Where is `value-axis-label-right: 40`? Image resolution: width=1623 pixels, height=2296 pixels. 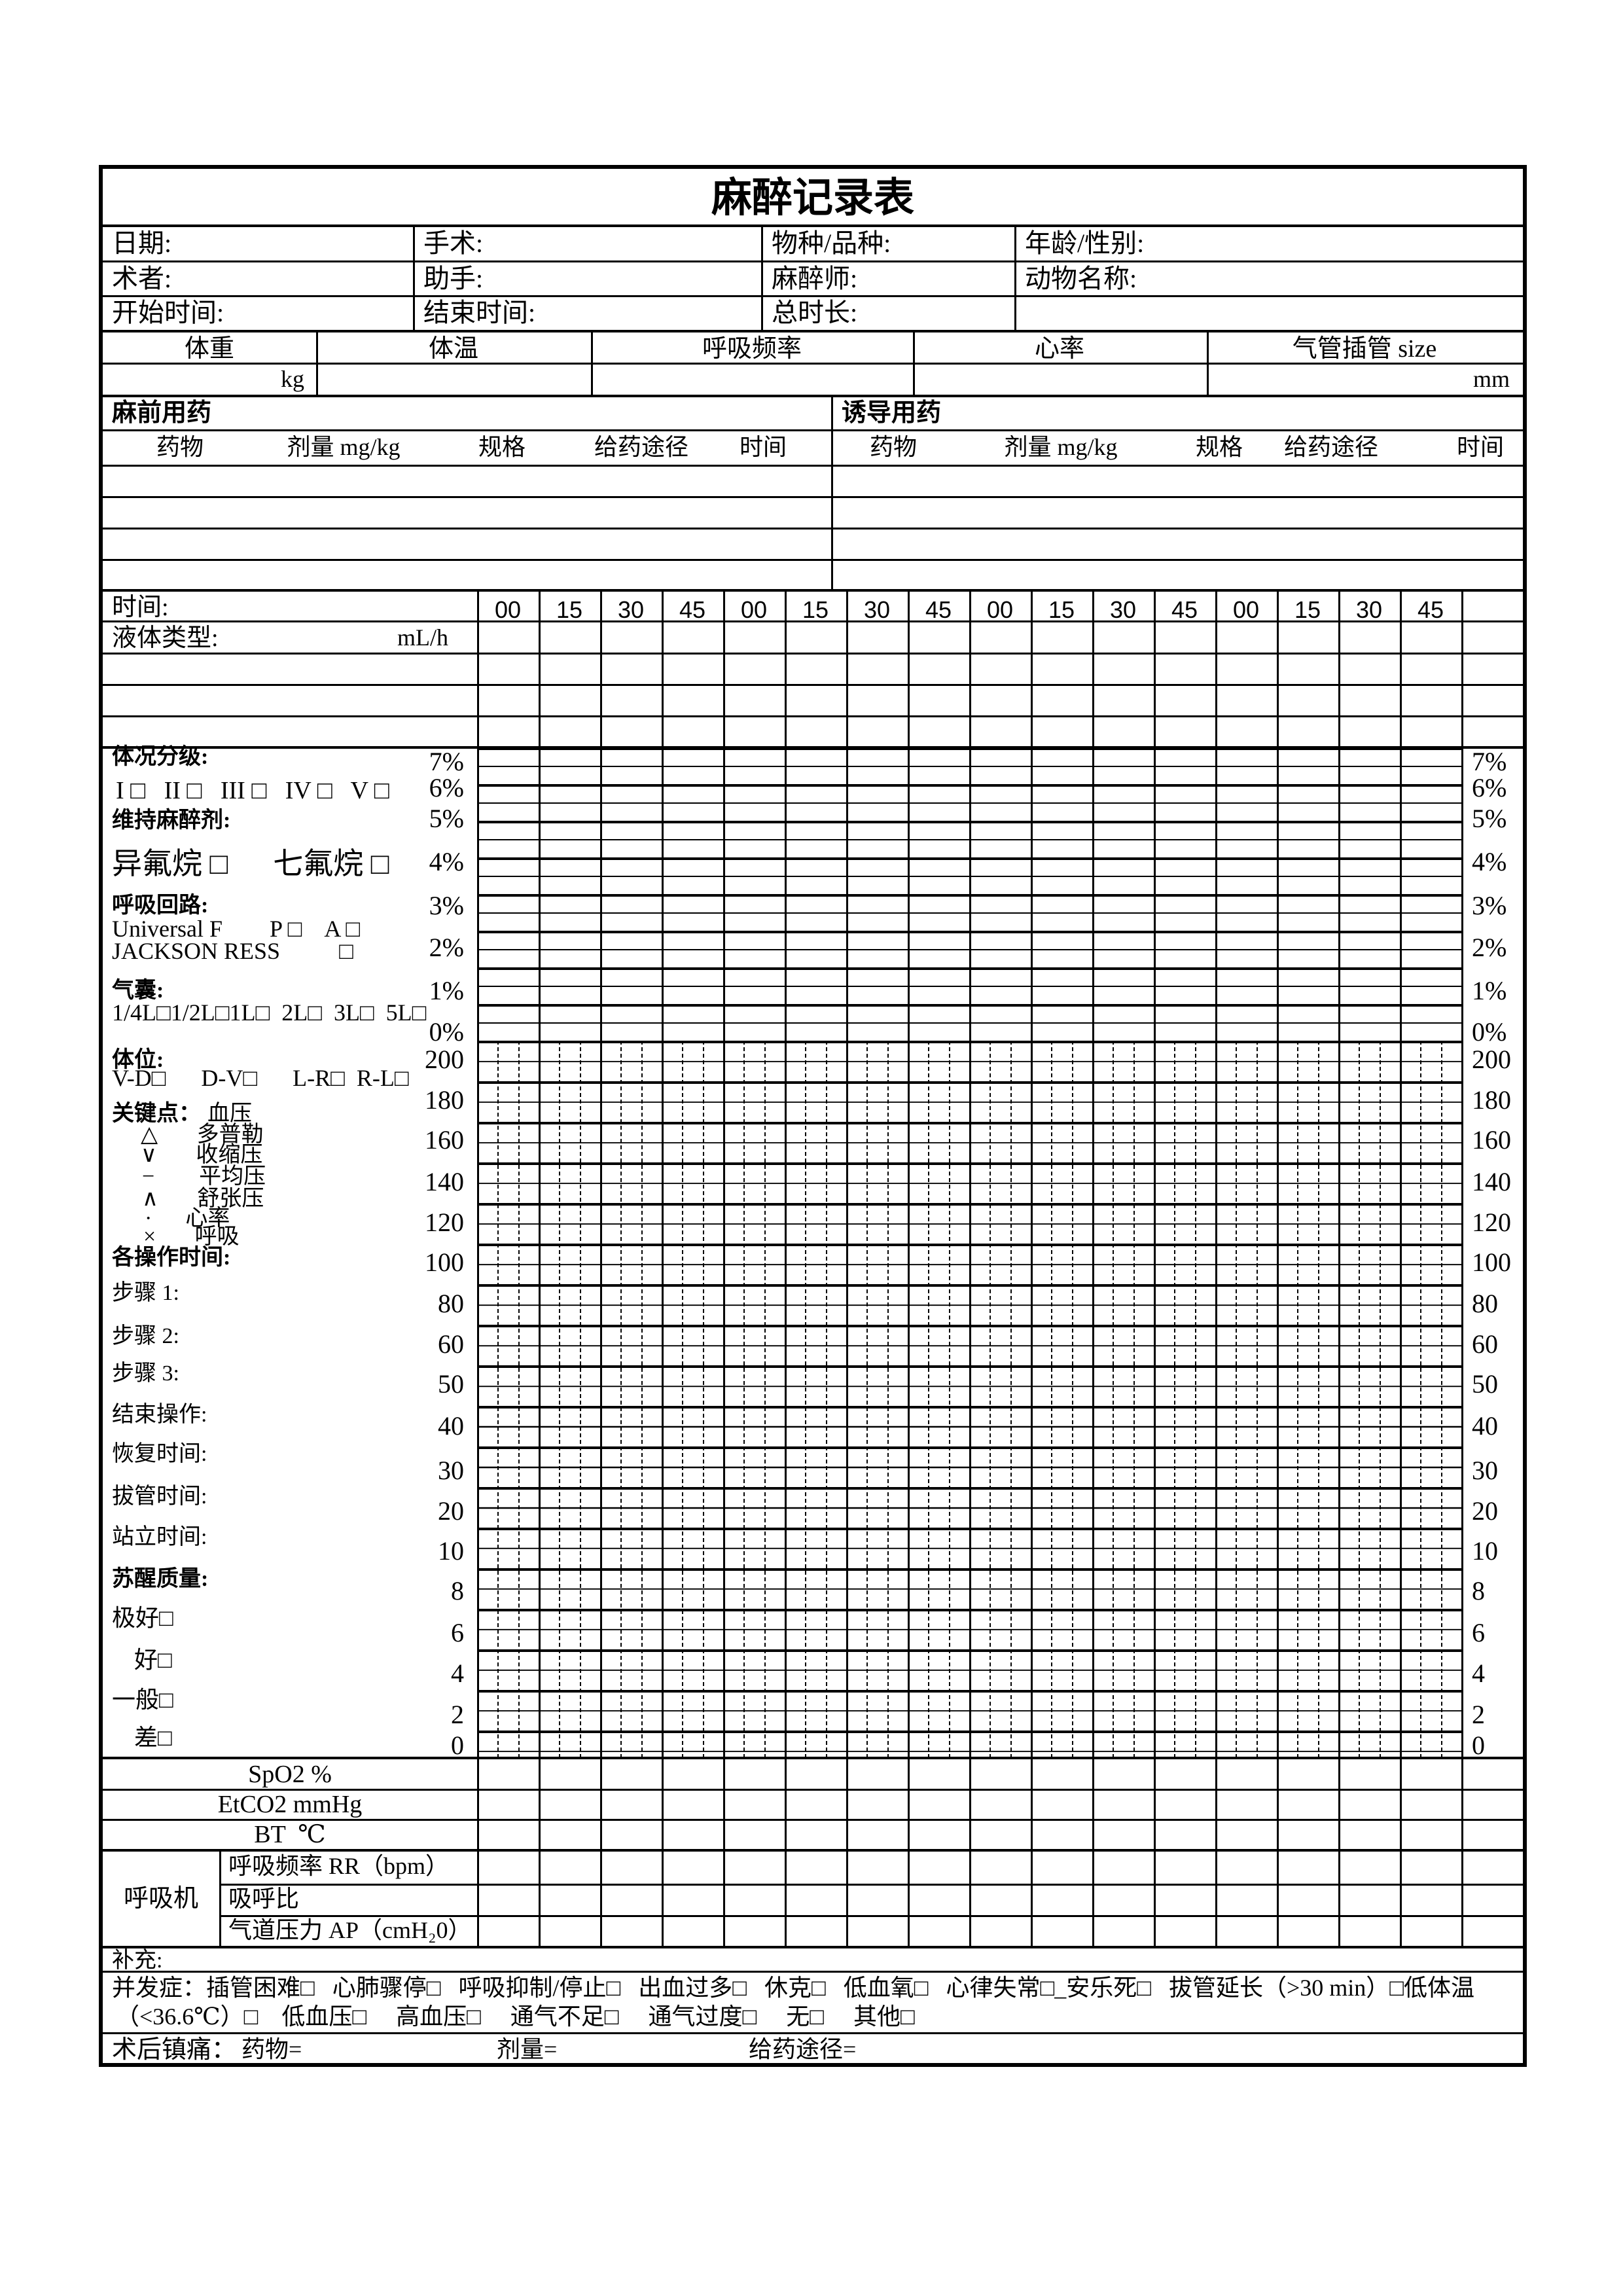 value-axis-label-right: 40 is located at coordinates (1485, 1426).